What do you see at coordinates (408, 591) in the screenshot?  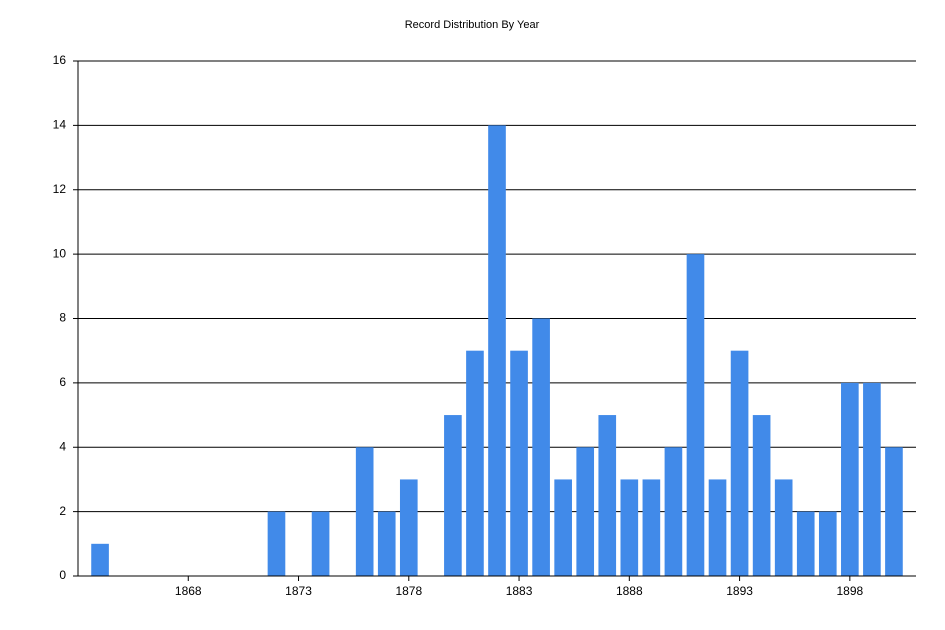 I see `x-tick-label: 1878` at bounding box center [408, 591].